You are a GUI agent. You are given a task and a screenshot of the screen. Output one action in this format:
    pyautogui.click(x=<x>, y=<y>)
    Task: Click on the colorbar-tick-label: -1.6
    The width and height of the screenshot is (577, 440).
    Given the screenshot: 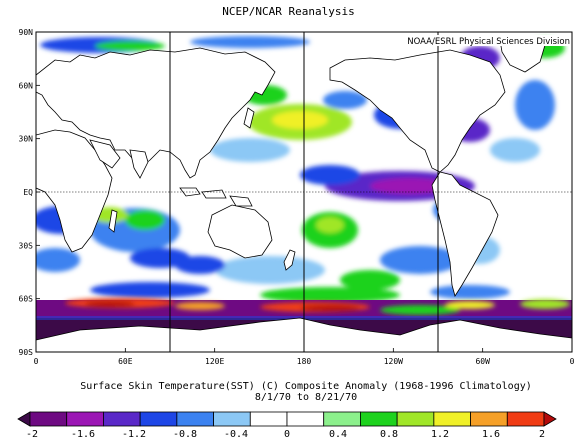 What is the action you would take?
    pyautogui.click(x=83, y=434)
    